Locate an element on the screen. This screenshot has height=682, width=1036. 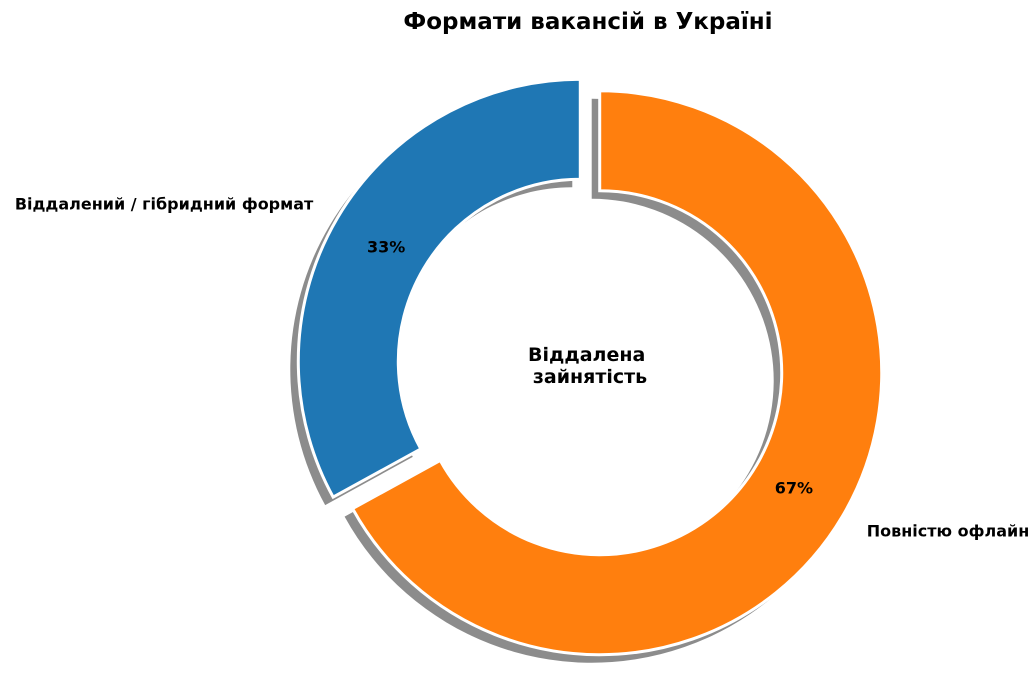
center-label: Віддалена зайнятість is located at coordinates (590, 366).